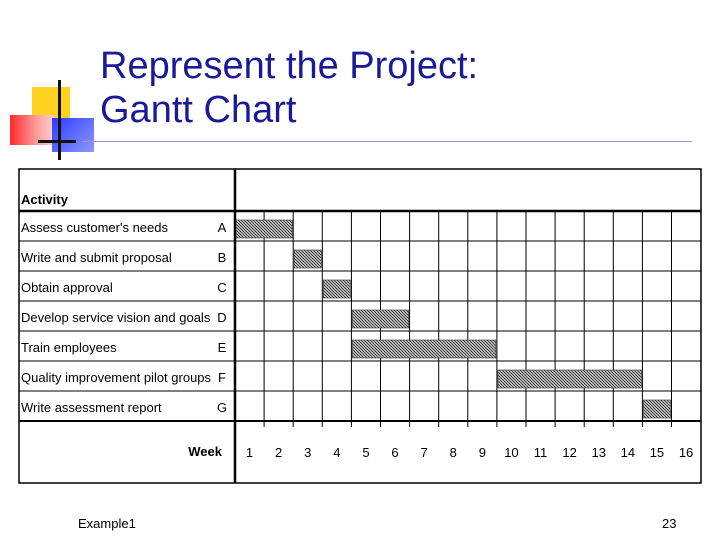 The image size is (720, 540). Describe the element at coordinates (289, 66) in the screenshot. I see `slide-title-line-1: Represent the Project:` at that location.